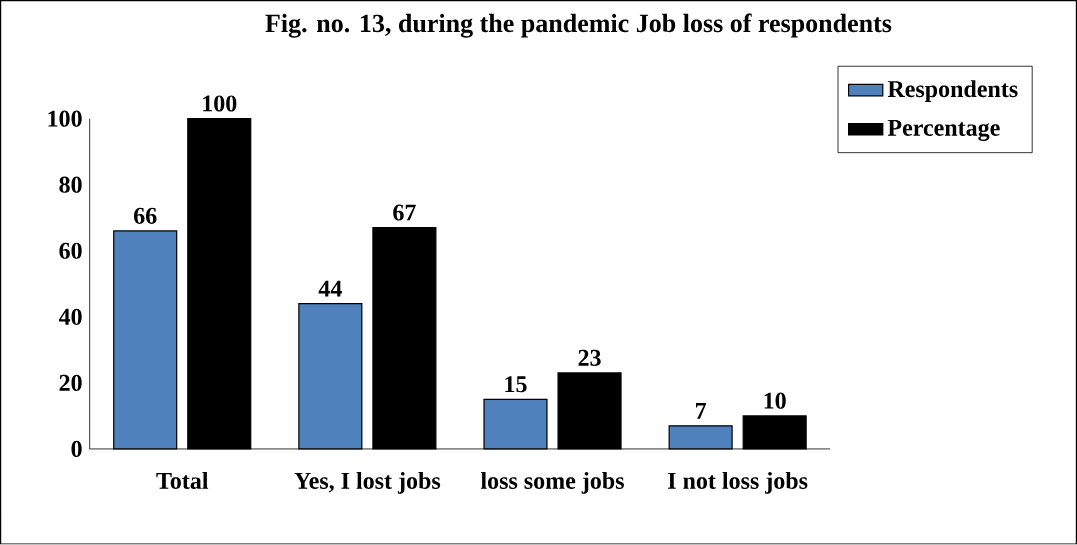 This screenshot has height=545, width=1077. What do you see at coordinates (145, 216) in the screenshot?
I see `data-label: 66` at bounding box center [145, 216].